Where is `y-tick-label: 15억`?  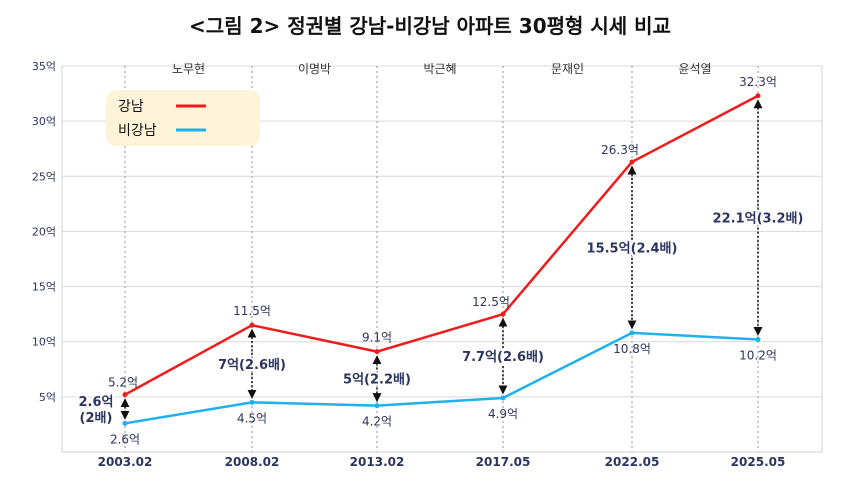 y-tick-label: 15억 is located at coordinates (44, 287).